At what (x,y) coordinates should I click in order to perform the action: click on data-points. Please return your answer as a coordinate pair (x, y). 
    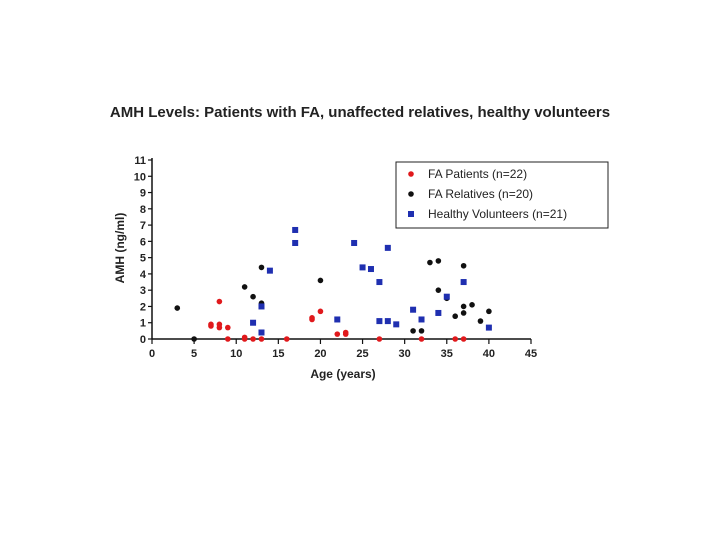
    Looking at the image, I should click on (333, 284).